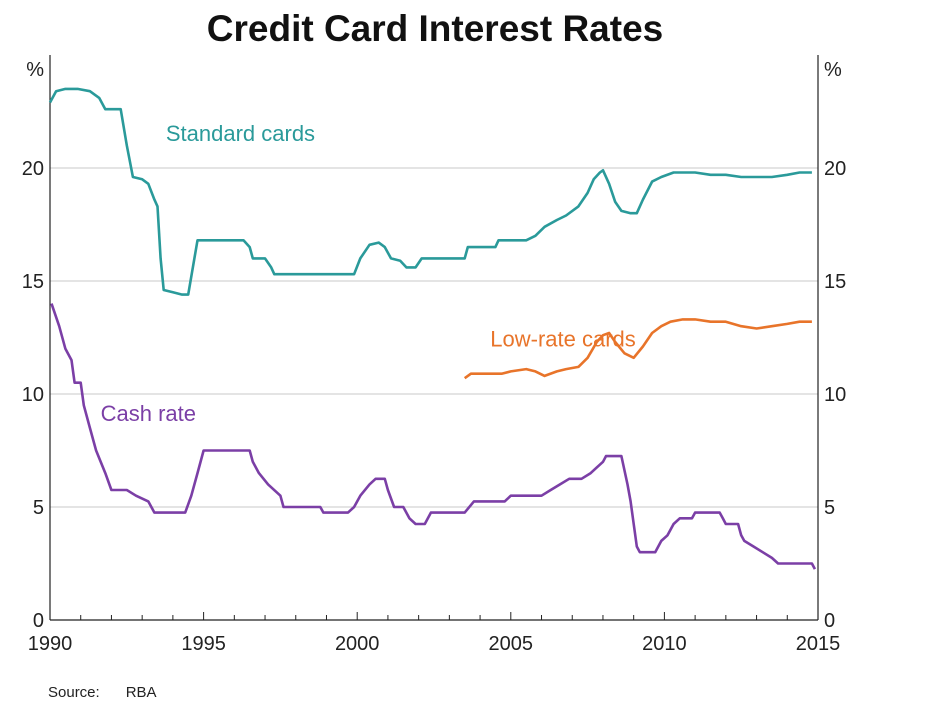  Describe the element at coordinates (141, 692) in the screenshot. I see `source-value: RBA` at that location.